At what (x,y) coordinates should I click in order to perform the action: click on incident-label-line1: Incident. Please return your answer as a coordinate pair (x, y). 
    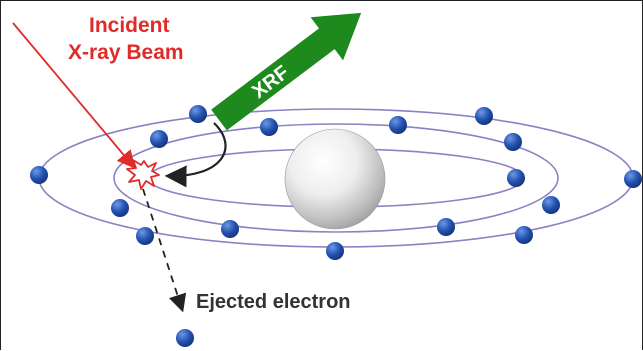
    Looking at the image, I should click on (129, 25).